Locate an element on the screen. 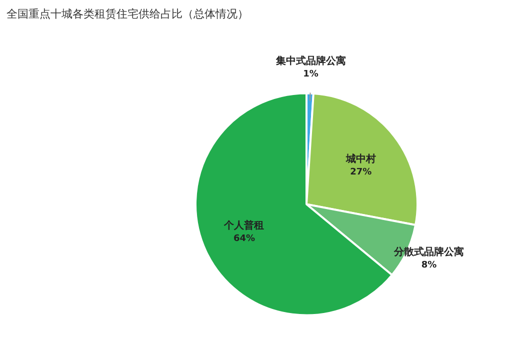 Image resolution: width=516 pixels, height=362 pixels. slice-label: 城中村 is located at coordinates (360, 158).